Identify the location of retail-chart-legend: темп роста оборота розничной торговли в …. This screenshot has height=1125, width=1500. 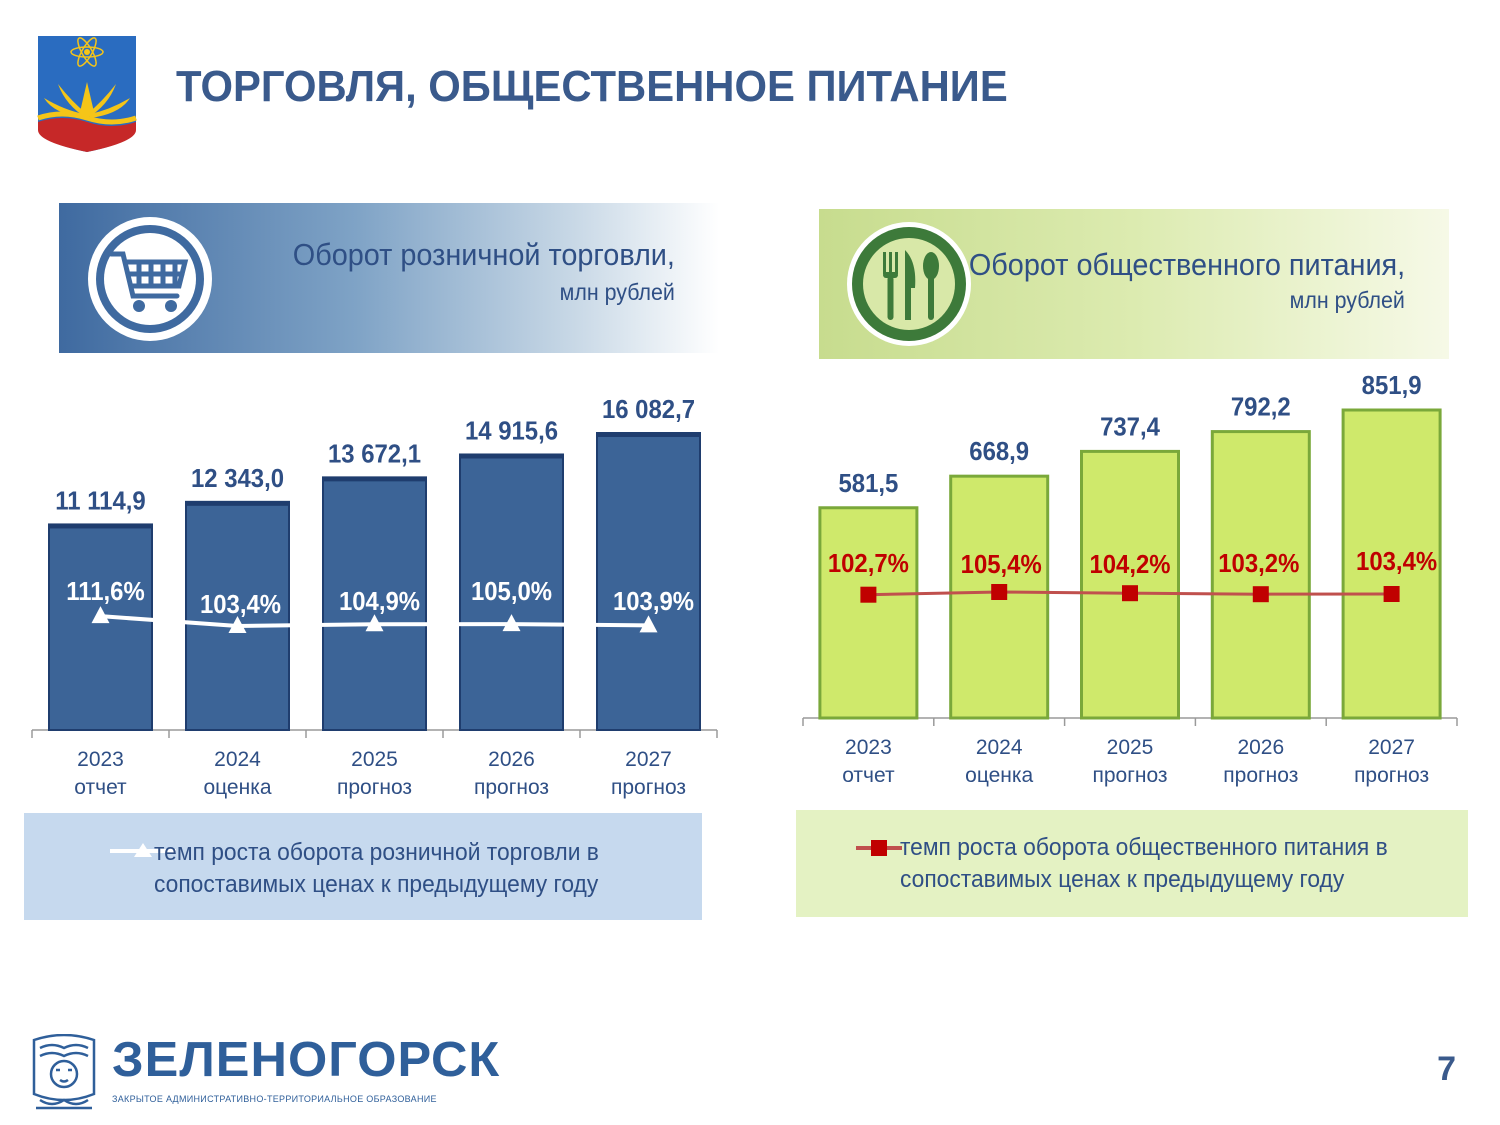
(363, 866).